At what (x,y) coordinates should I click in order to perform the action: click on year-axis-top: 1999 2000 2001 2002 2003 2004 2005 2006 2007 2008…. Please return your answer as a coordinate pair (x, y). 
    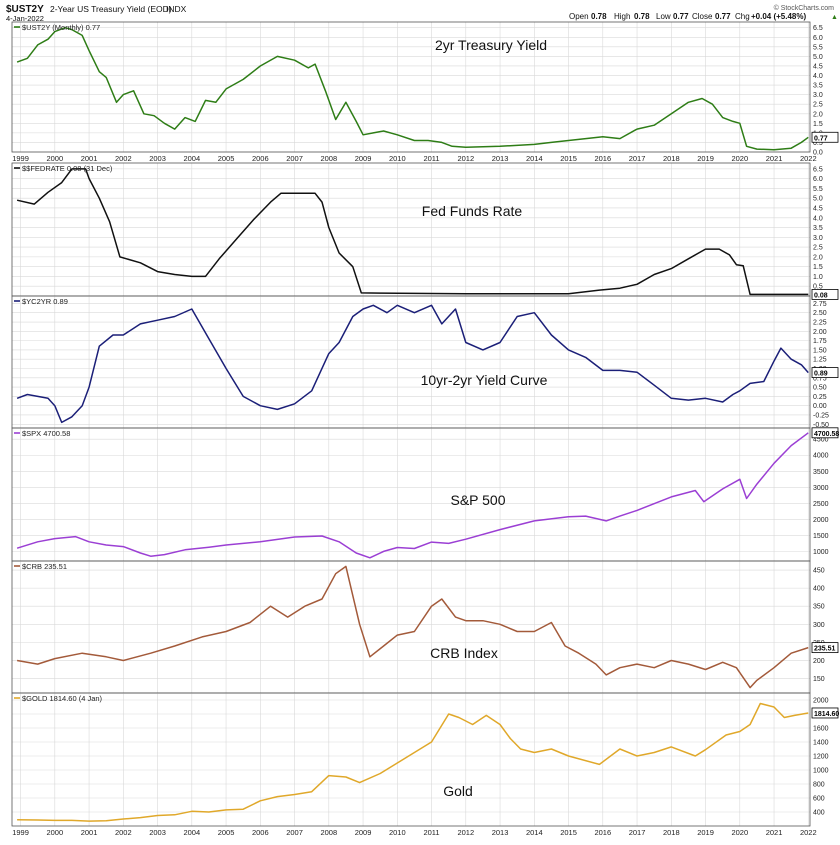
    Looking at the image, I should click on (414, 158).